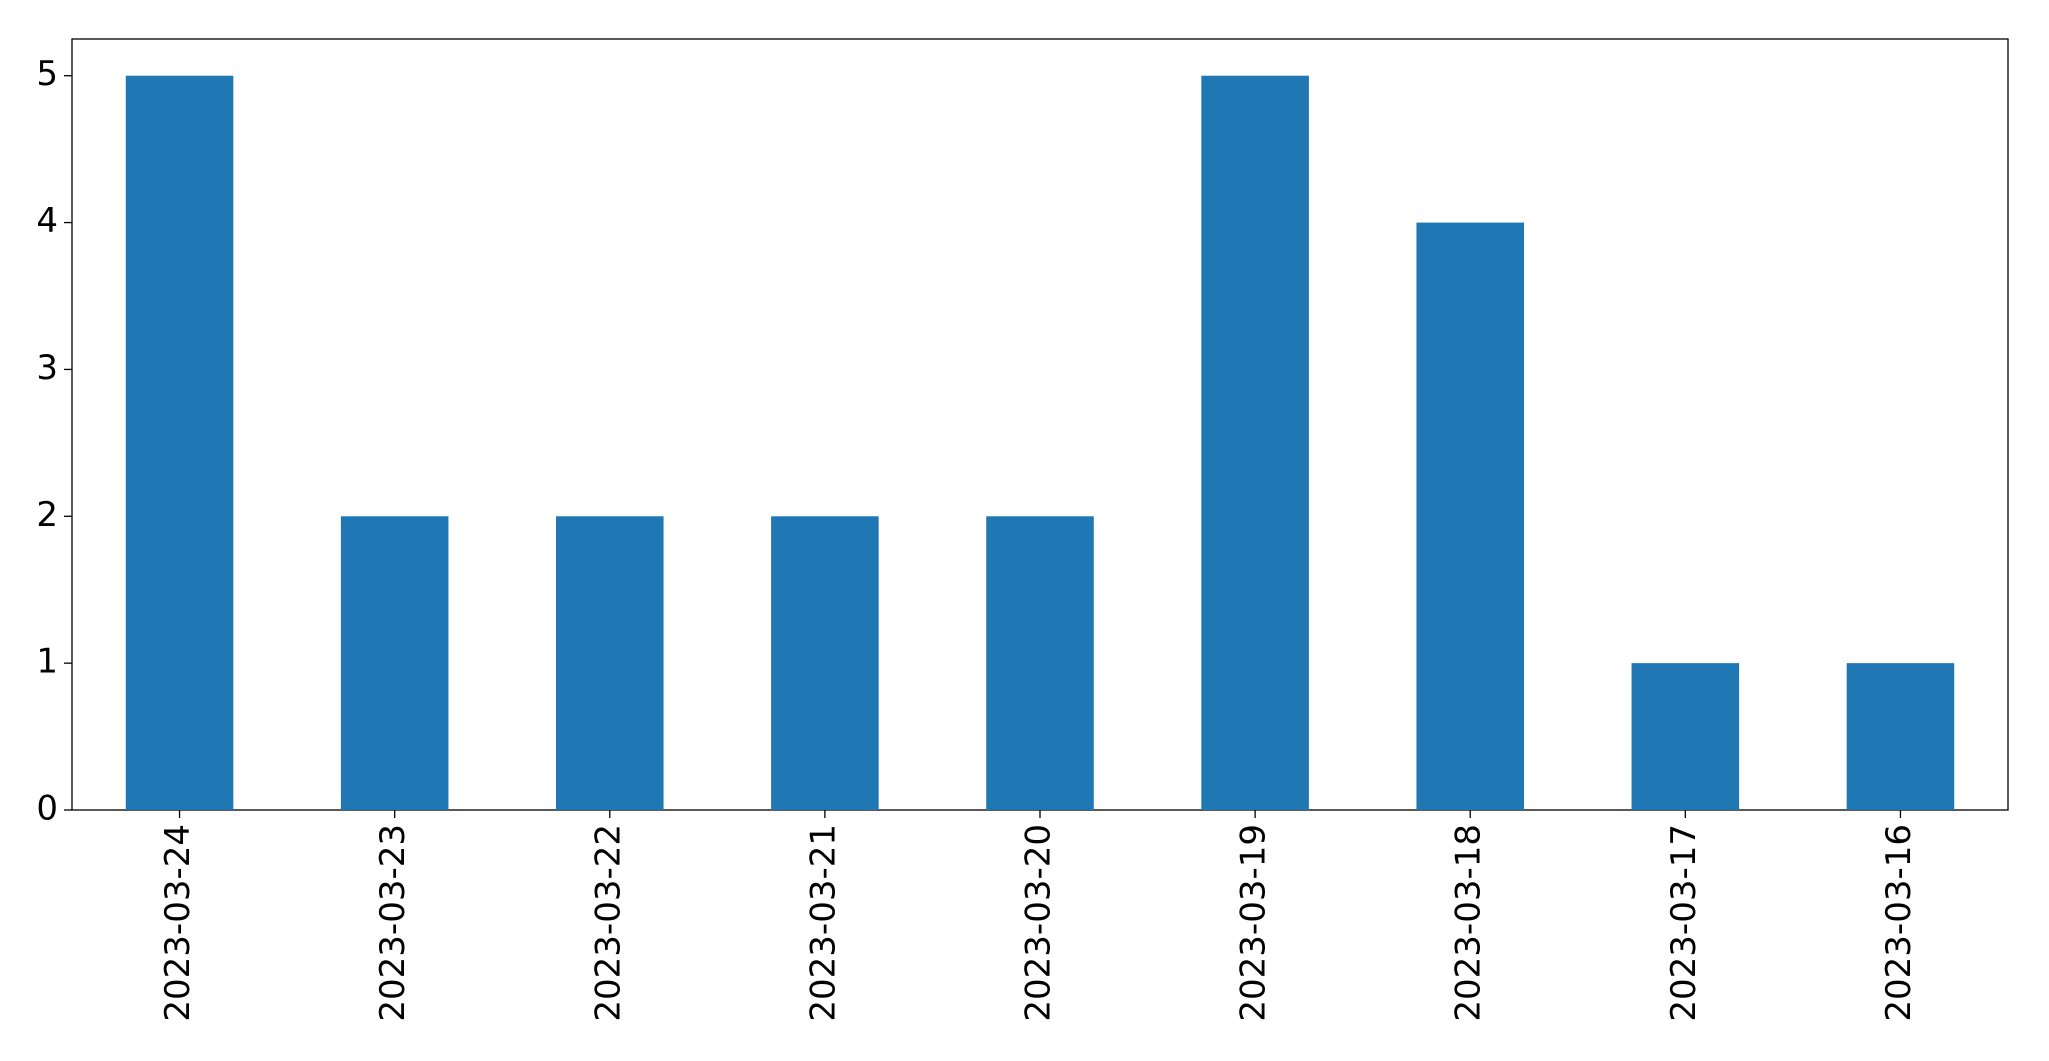 The height and width of the screenshot is (1061, 2049). What do you see at coordinates (47, 809) in the screenshot?
I see `y-tick-label: 0` at bounding box center [47, 809].